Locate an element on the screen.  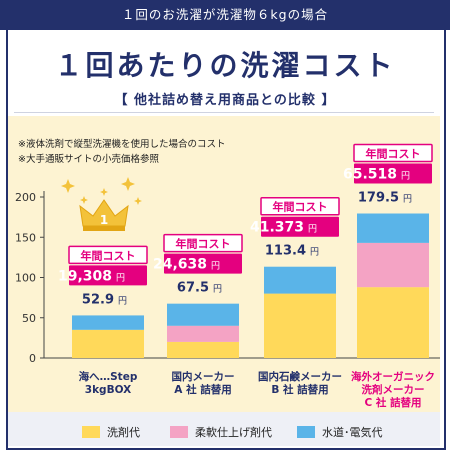
crown-band is located at coordinates (104, 228).